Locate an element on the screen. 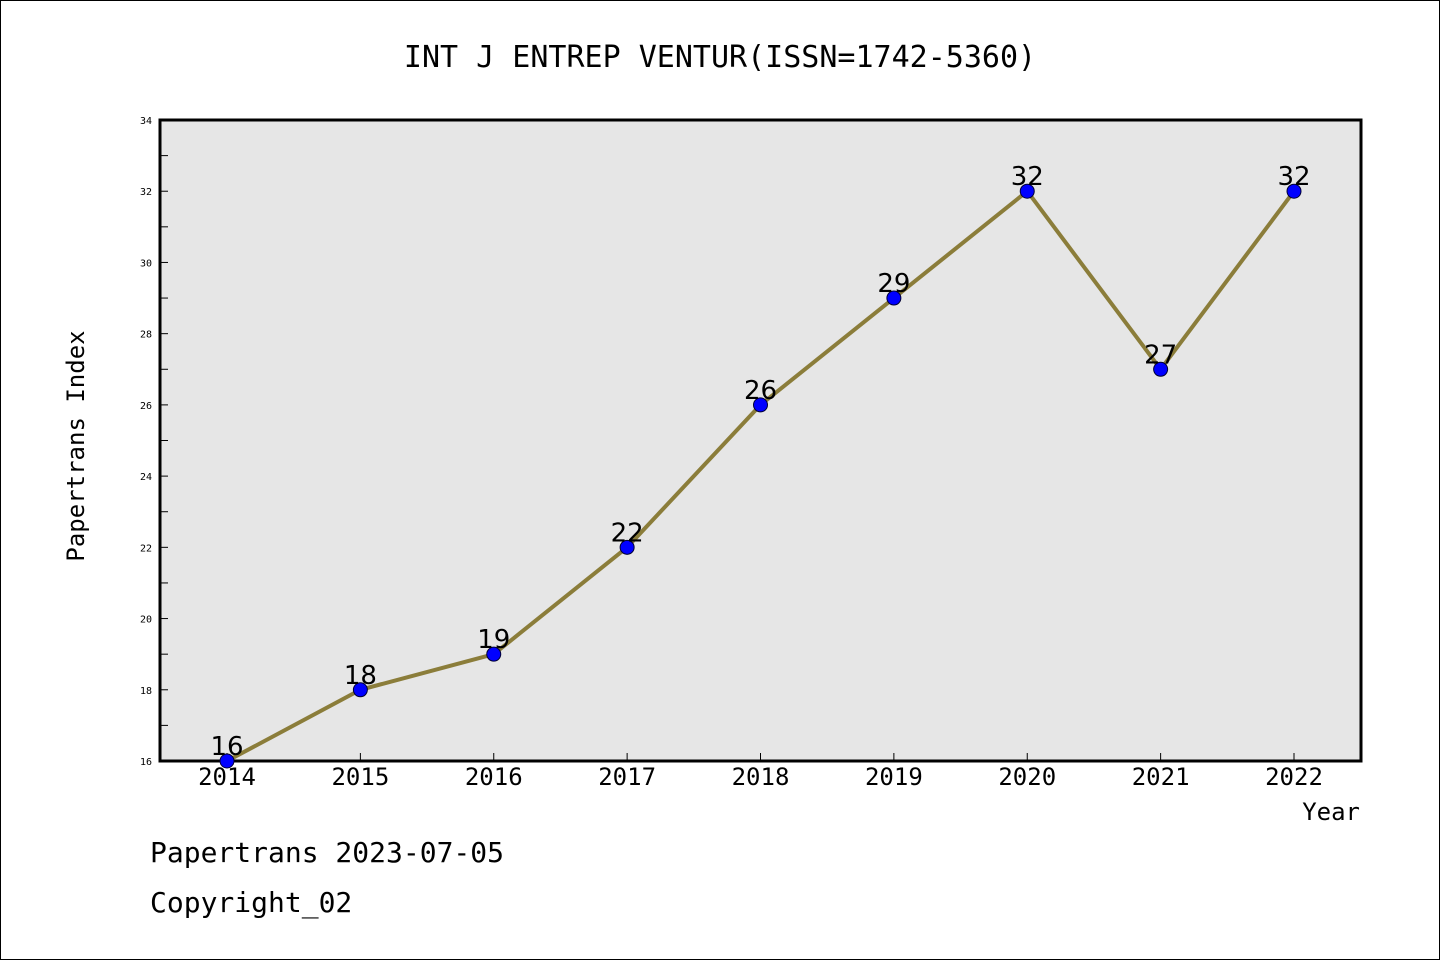 This screenshot has height=960, width=1440. y-axis: 16 18 20 22 24 26 28 30 32 34 is located at coordinates (154, 442).